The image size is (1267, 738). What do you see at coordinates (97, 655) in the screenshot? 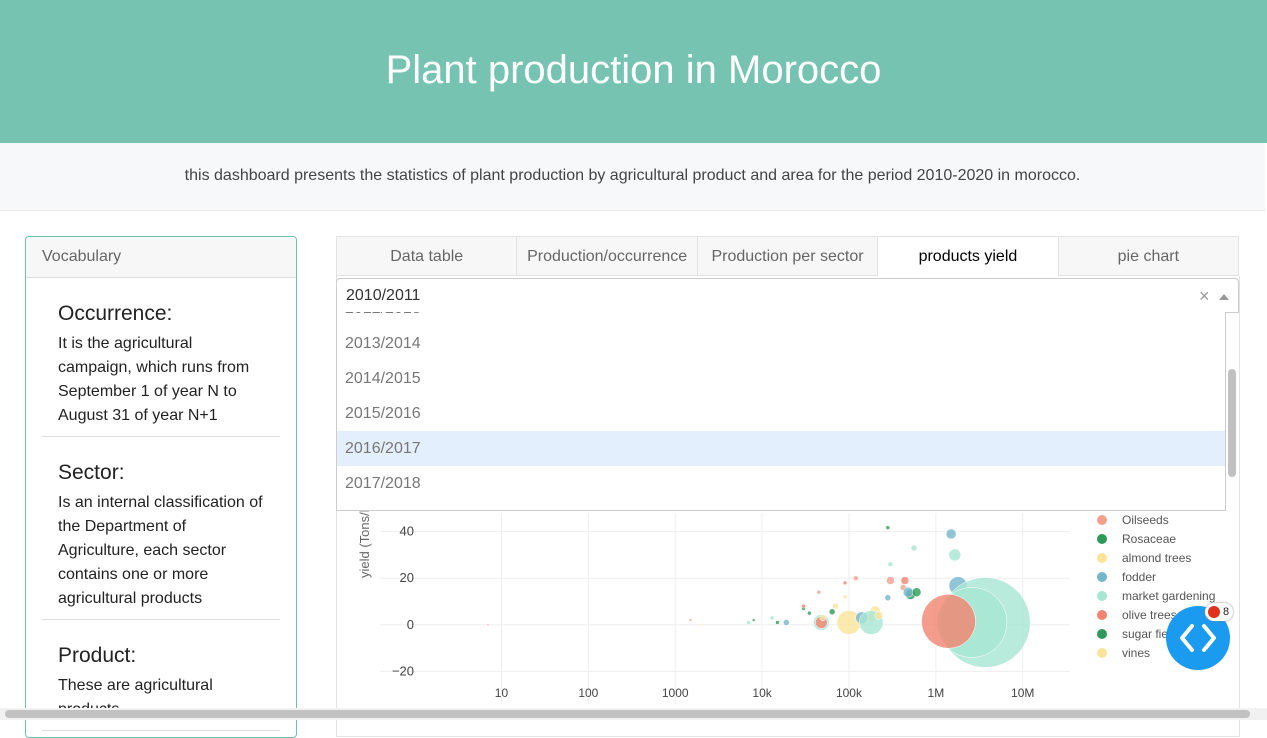
I see `vocab-term: Product:` at bounding box center [97, 655].